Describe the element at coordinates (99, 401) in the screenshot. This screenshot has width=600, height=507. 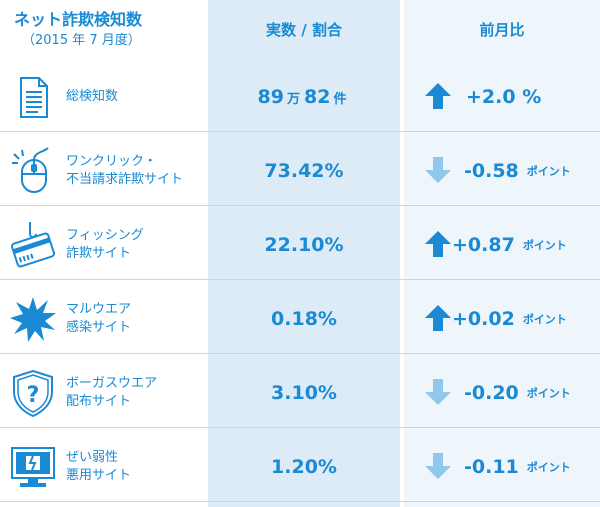
I see `row-label-line2: 配布サイト` at that location.